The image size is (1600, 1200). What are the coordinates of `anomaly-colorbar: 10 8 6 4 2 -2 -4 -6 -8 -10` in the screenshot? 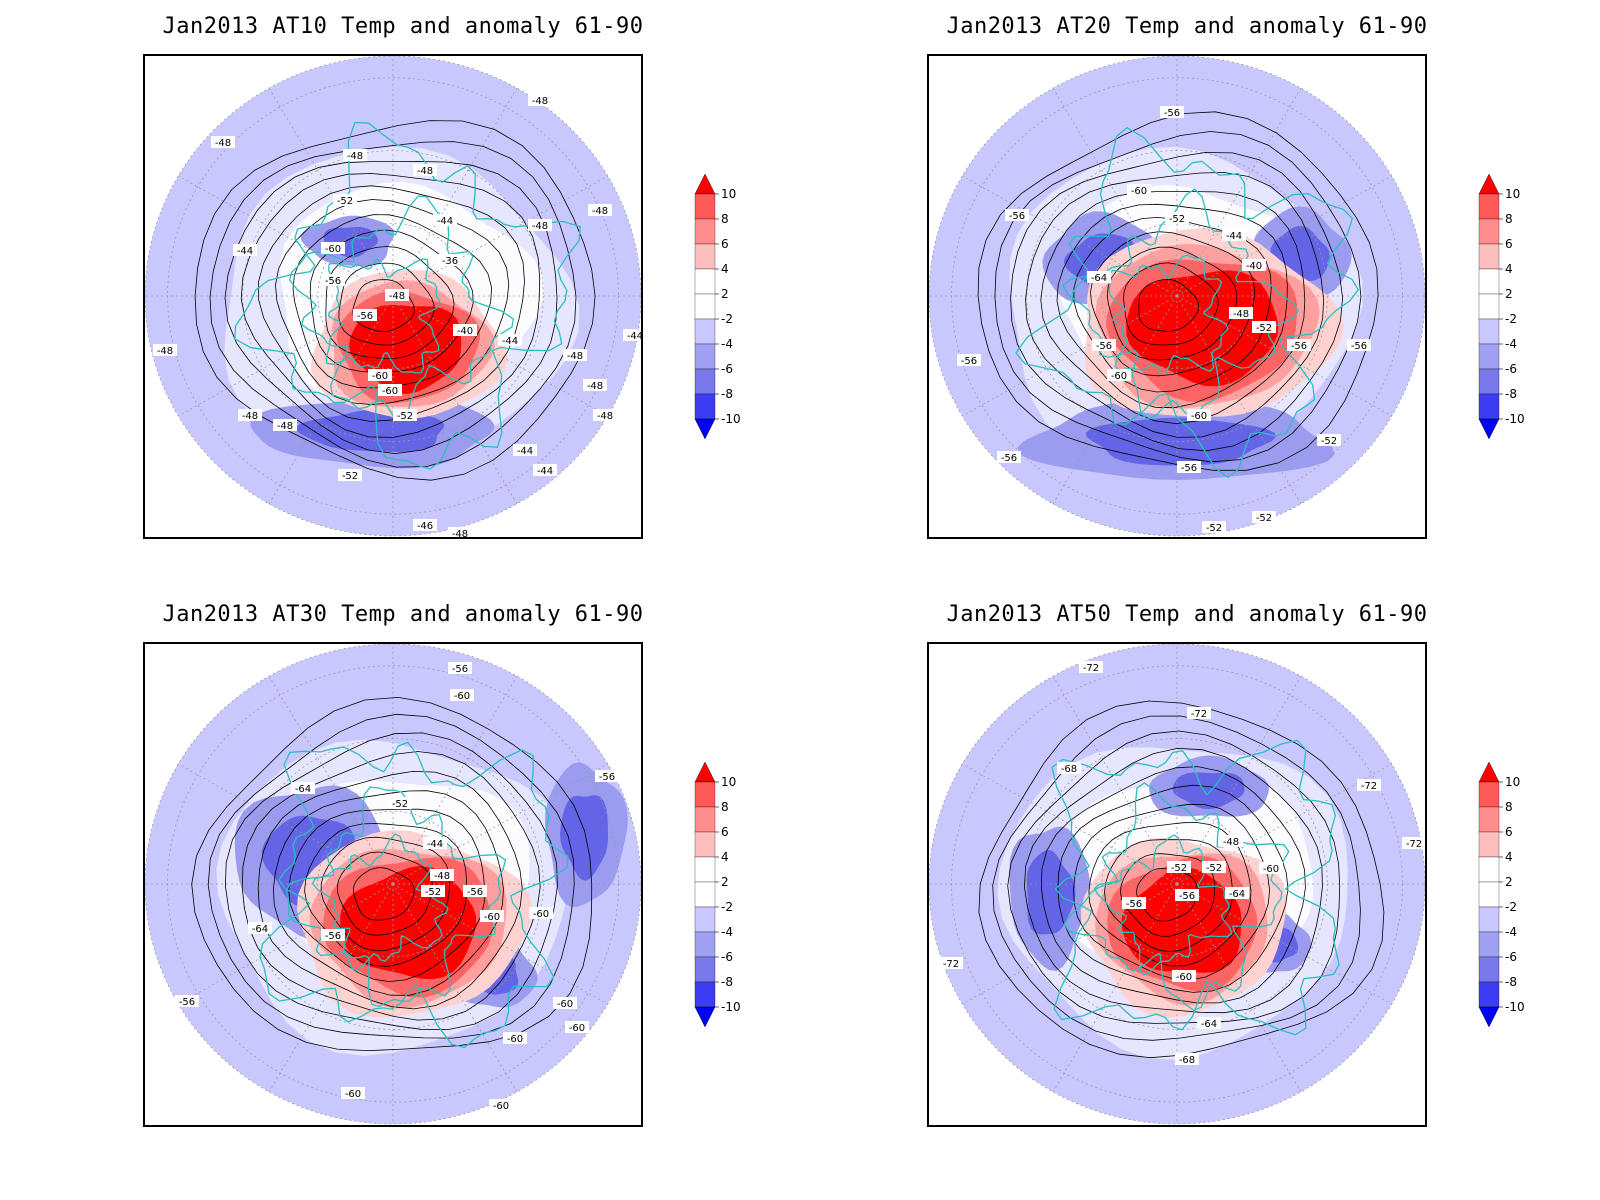 It's located at (717, 895).